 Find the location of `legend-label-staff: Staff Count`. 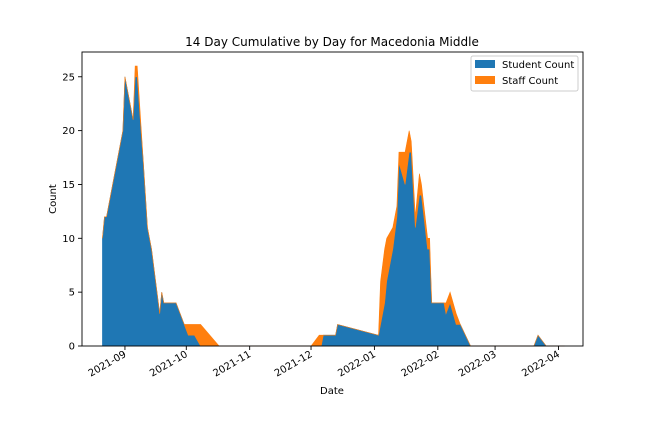

legend-label-staff: Staff Count is located at coordinates (530, 81).